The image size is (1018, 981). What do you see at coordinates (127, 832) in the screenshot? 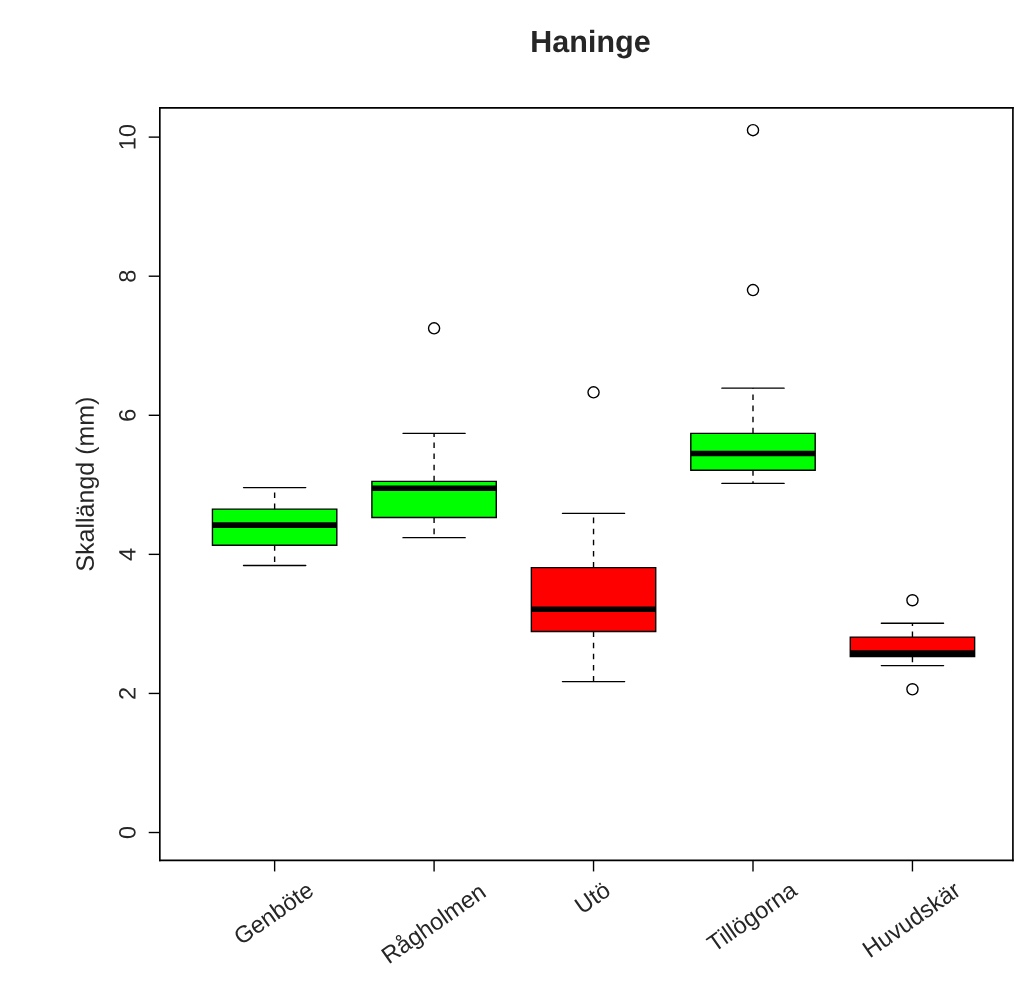
I see `y-tick-label: 0` at bounding box center [127, 832].